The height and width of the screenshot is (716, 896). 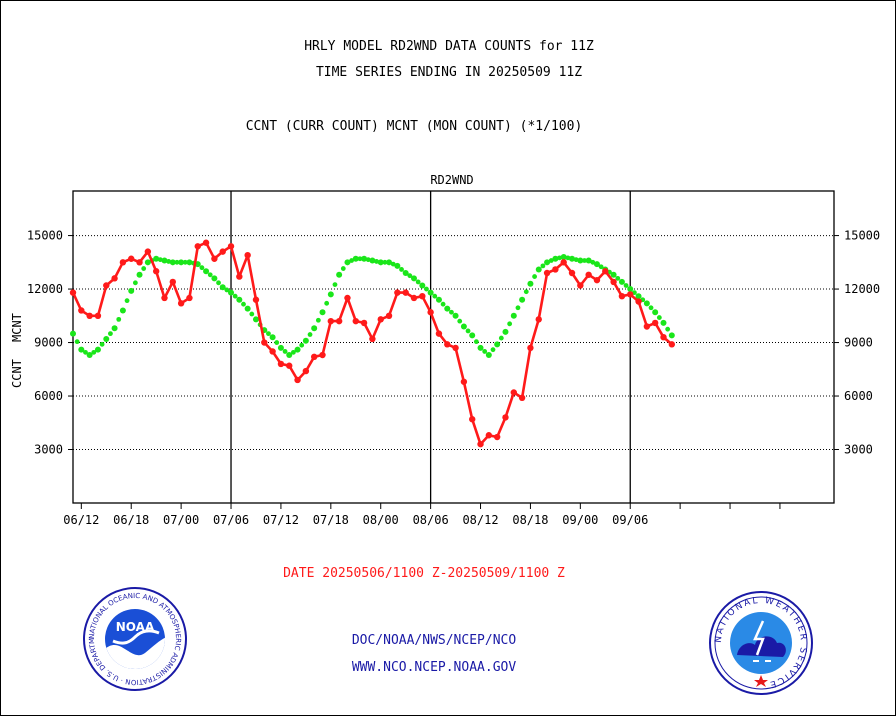 I want to click on x-tick-label: 07/18, so click(x=331, y=520).